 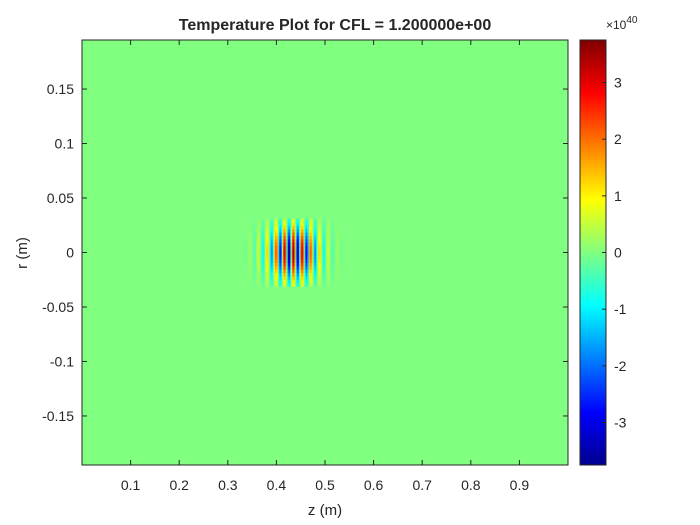 I want to click on y-axis-label: r (m), so click(x=22, y=253).